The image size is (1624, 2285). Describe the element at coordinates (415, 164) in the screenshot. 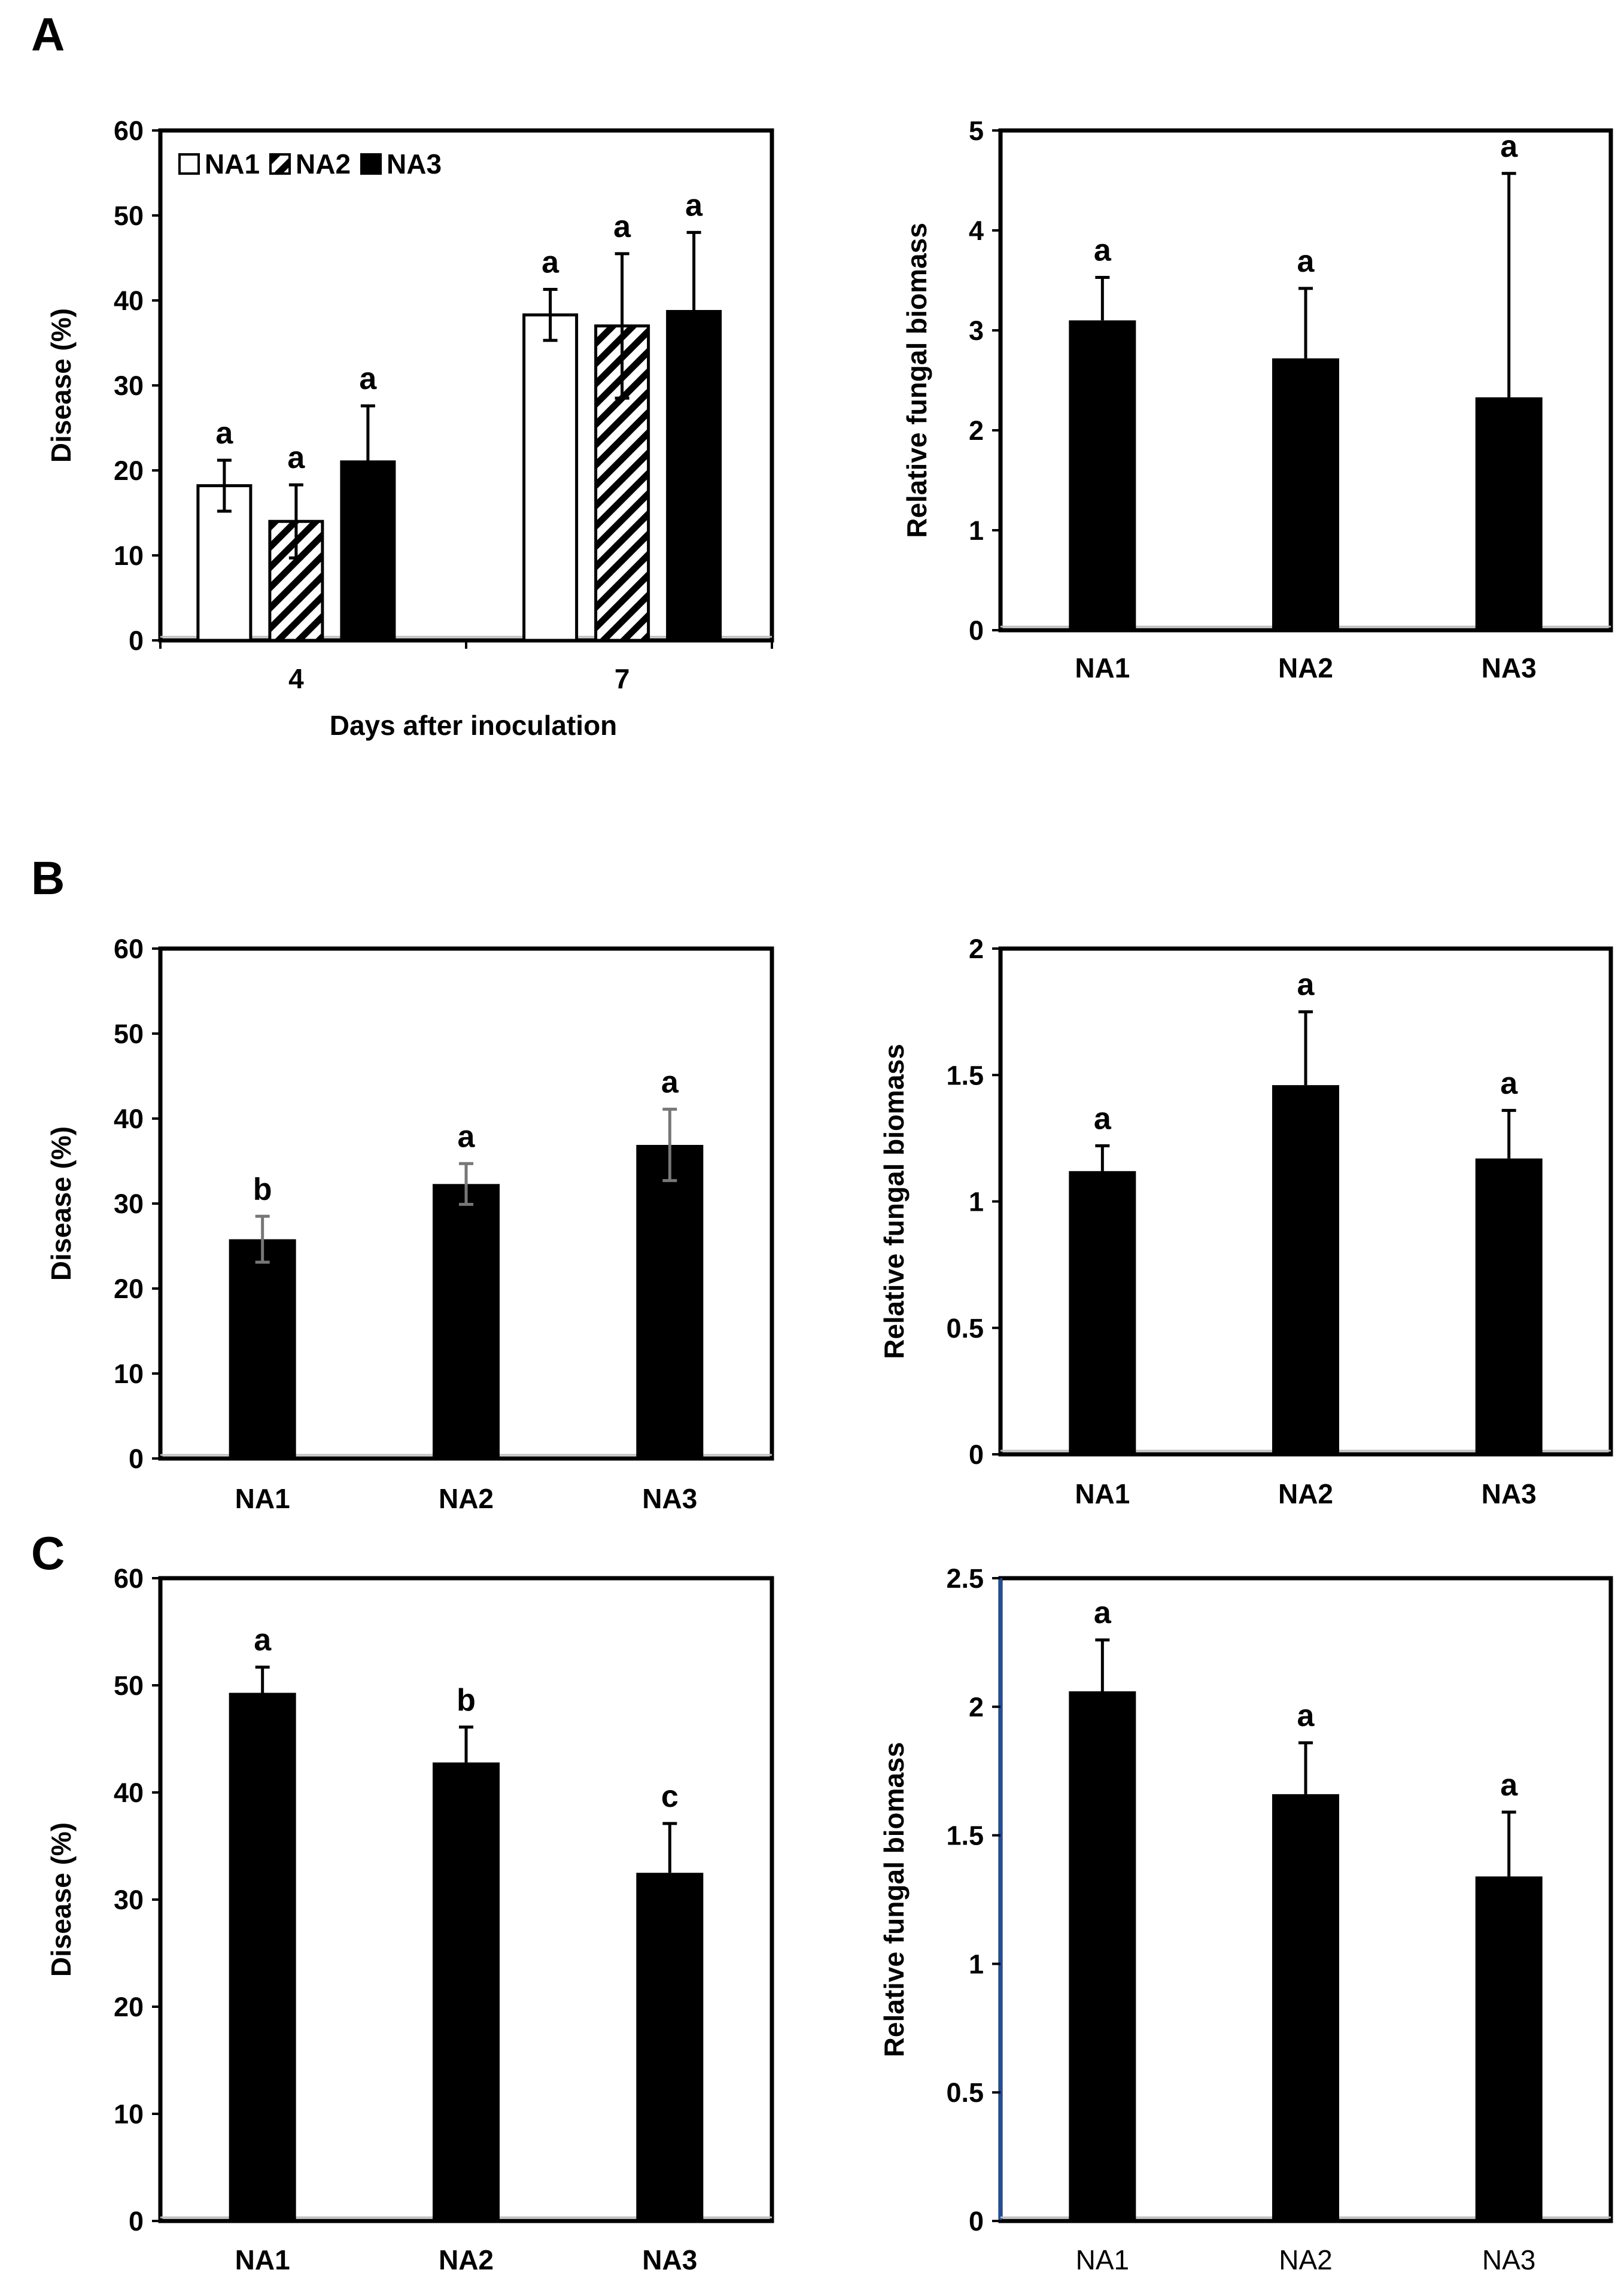

I see `legend-label-na3: NA3` at that location.